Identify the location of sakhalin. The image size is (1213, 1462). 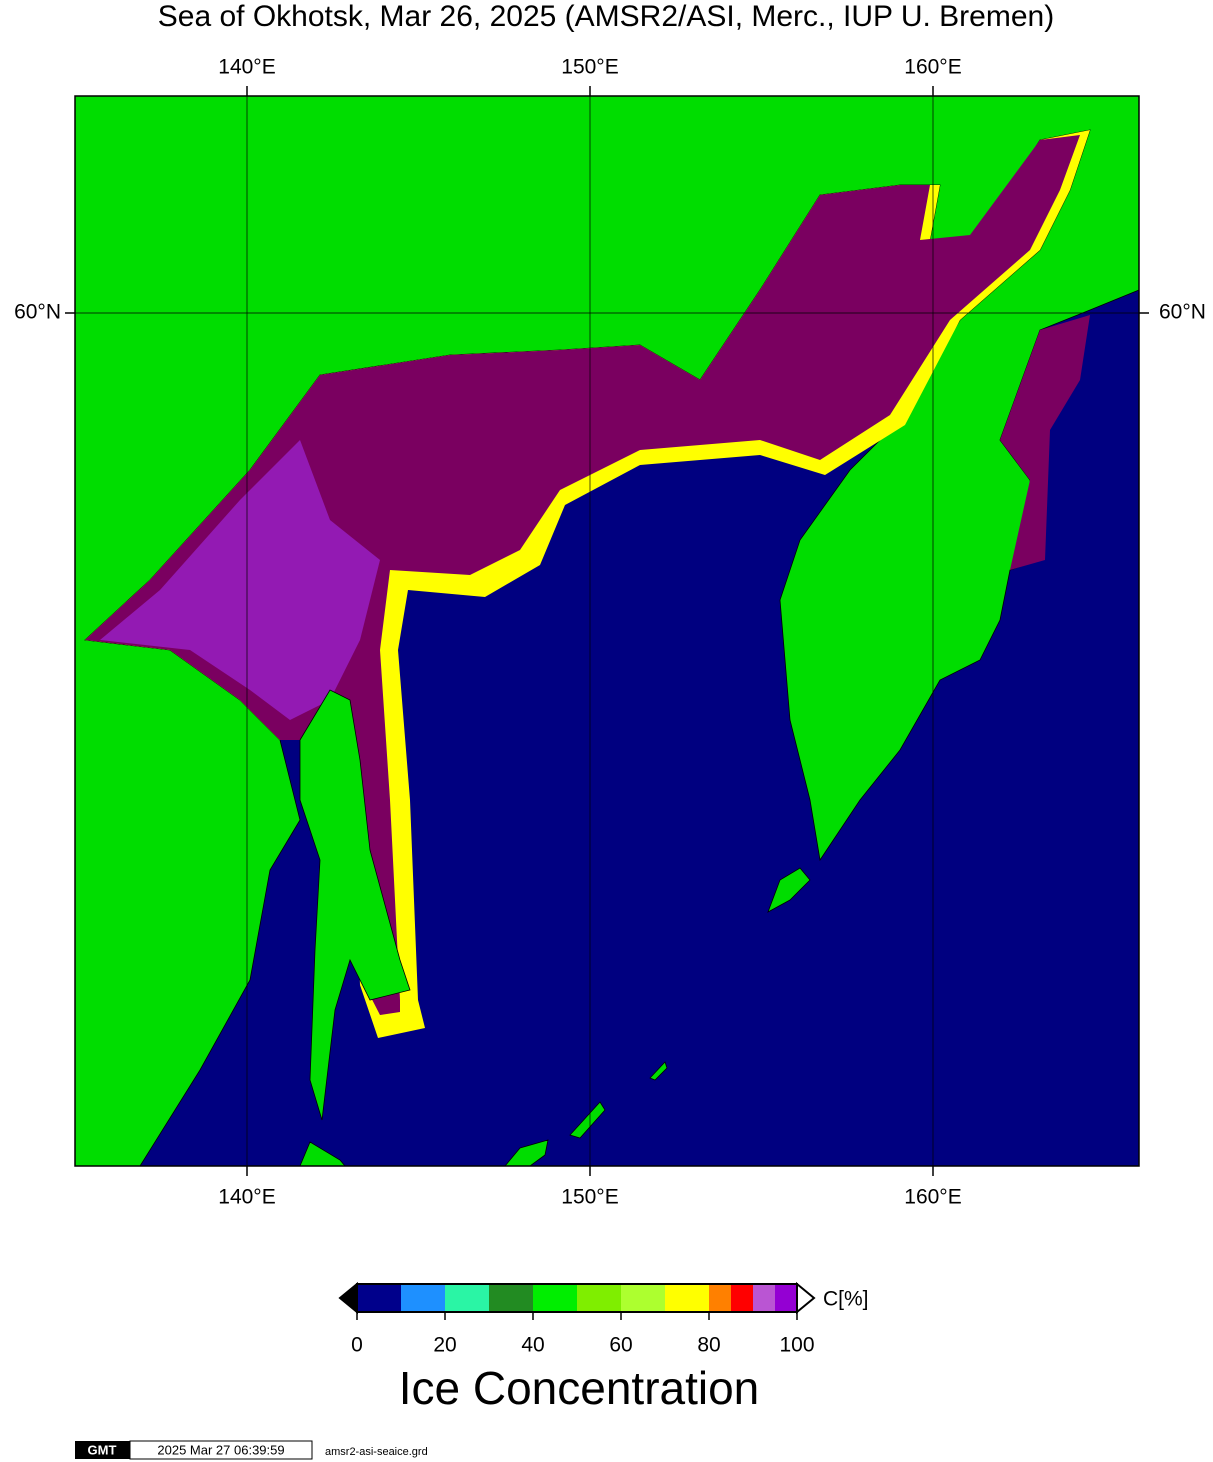
(355, 905).